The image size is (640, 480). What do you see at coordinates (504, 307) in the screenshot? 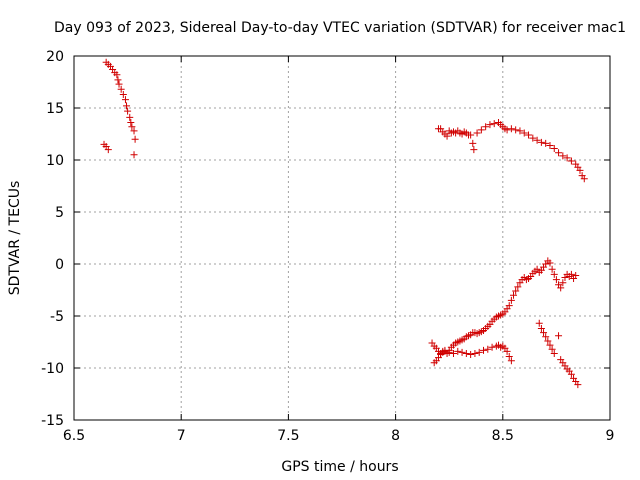
I see `series-late-rising` at bounding box center [504, 307].